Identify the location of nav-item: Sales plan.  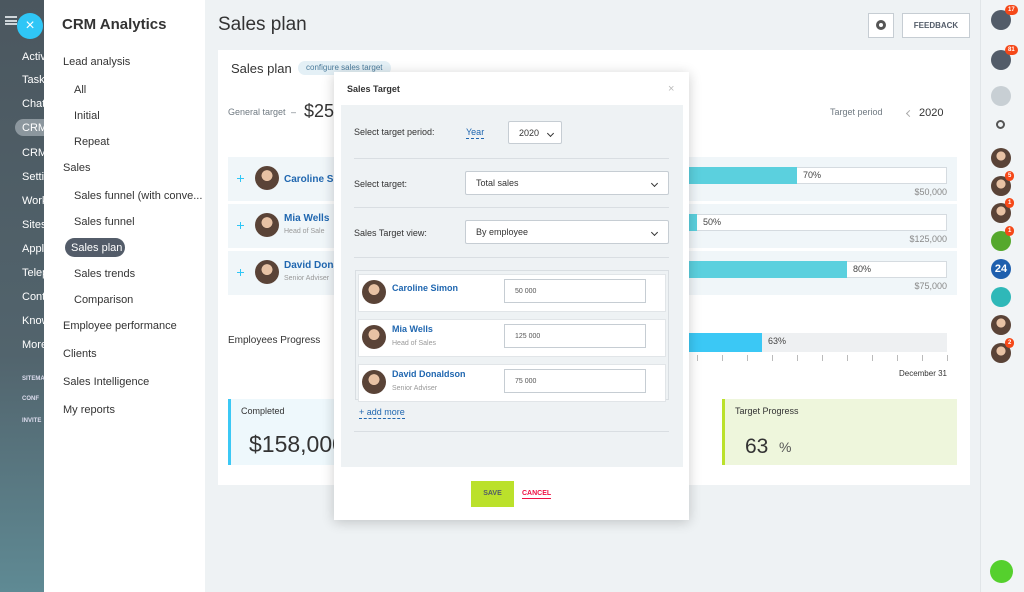
(97, 248).